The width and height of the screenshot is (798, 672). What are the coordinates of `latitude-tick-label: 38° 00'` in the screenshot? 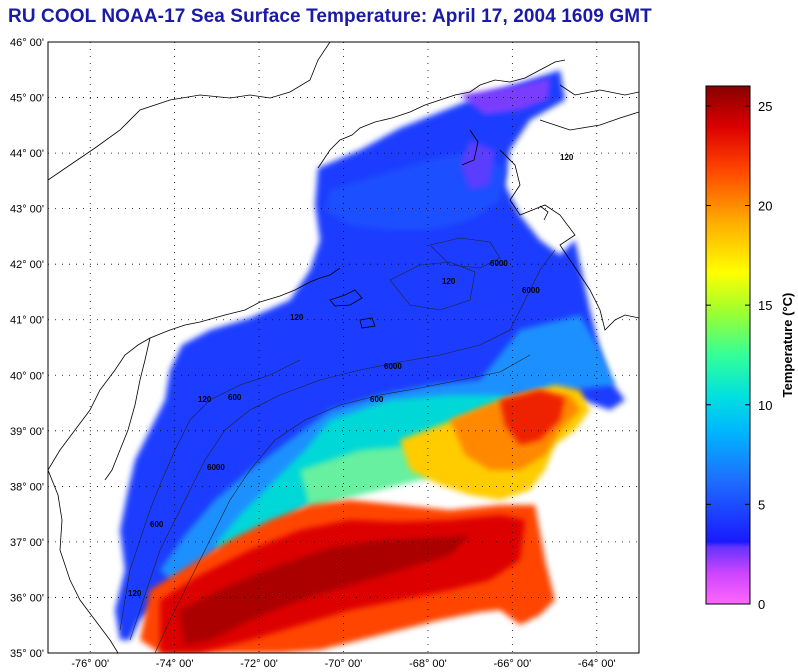 It's located at (27, 487).